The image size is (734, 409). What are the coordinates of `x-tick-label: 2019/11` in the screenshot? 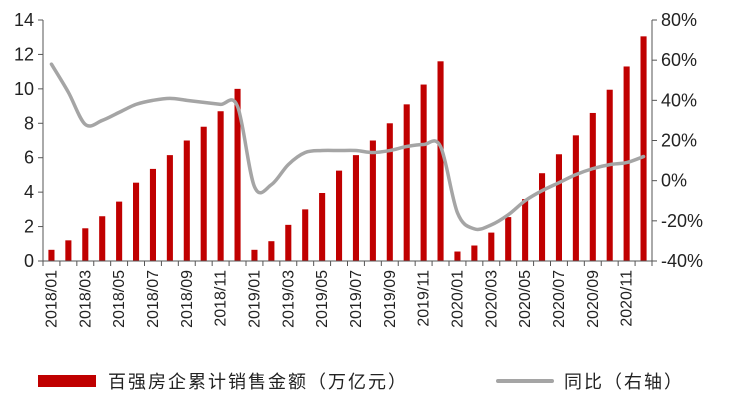 It's located at (424, 298).